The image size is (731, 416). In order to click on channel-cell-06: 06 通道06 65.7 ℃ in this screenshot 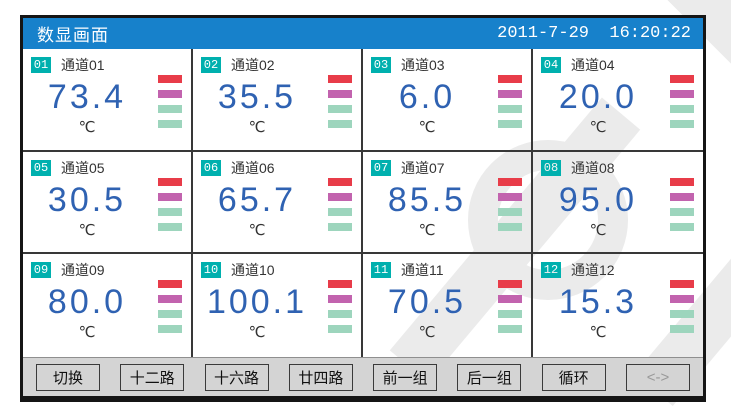, I will do `click(278, 203)`.